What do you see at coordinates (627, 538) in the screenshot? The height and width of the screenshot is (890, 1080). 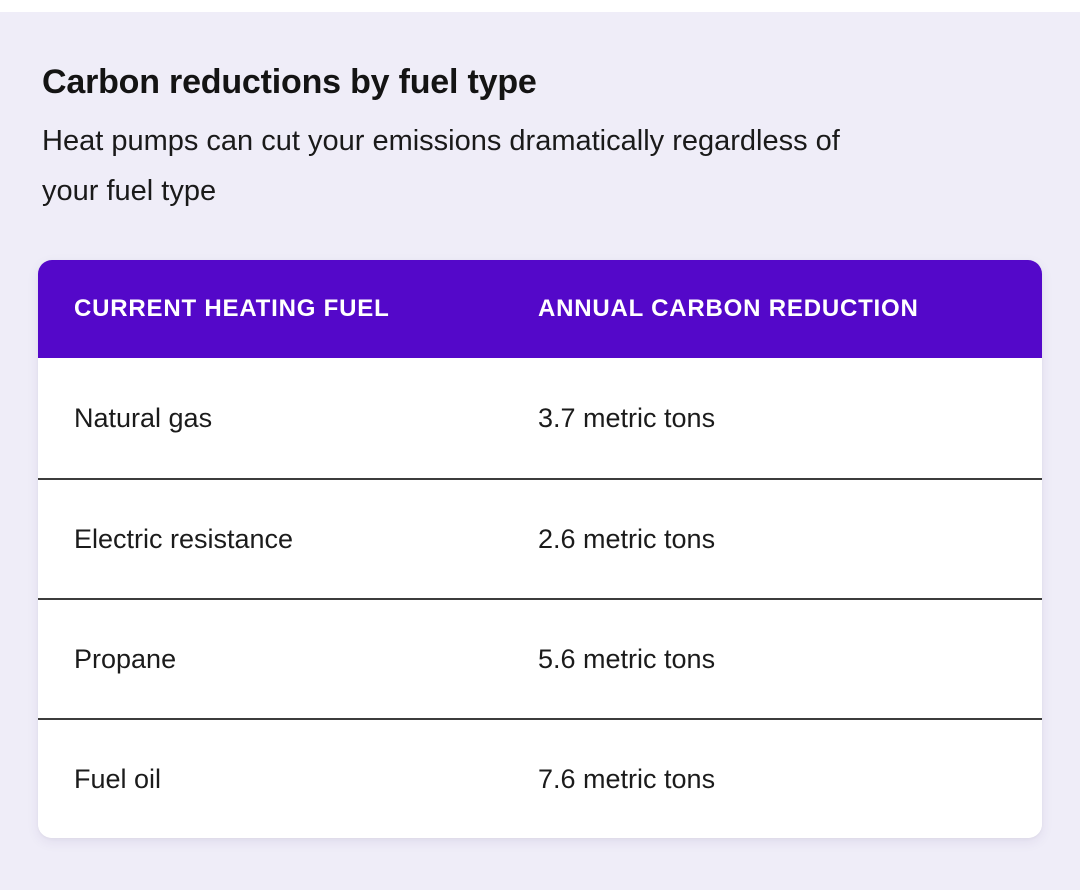 I see `reduction-cell: 2.6 metric tons` at bounding box center [627, 538].